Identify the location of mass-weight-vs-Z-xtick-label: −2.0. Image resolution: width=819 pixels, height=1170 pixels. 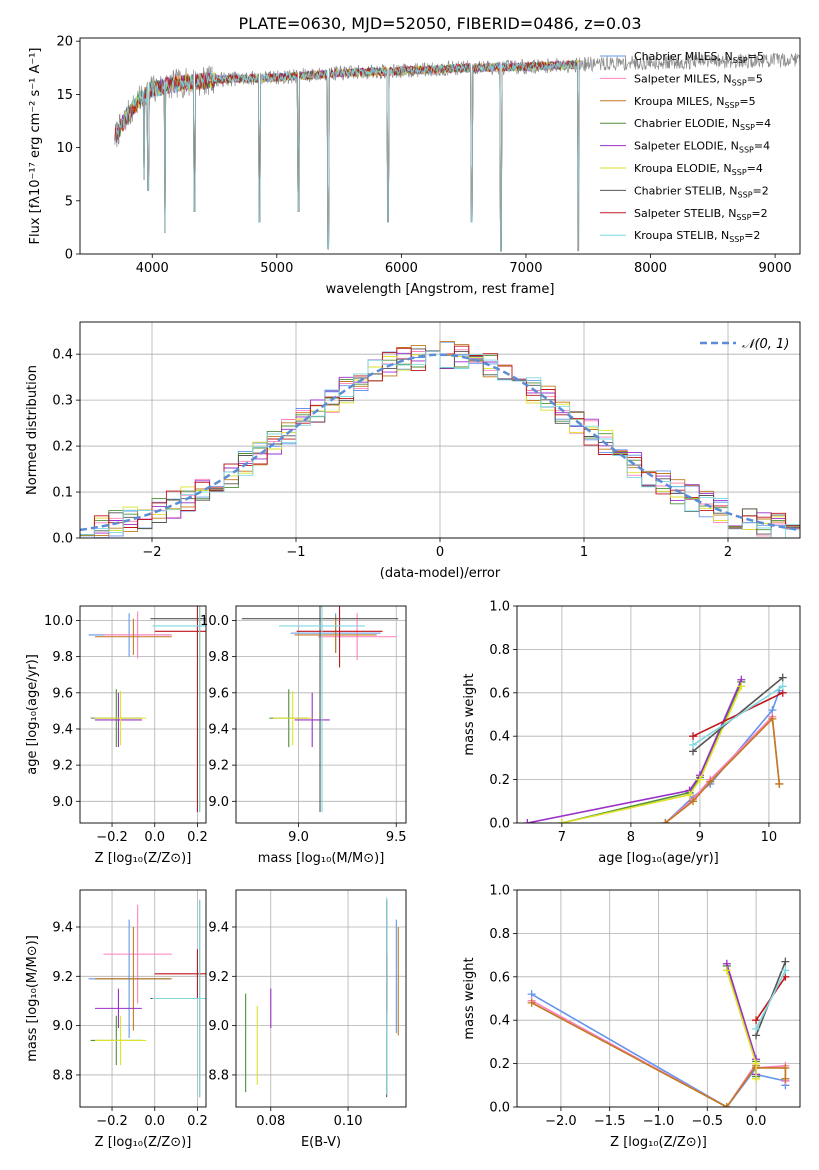
(561, 1121).